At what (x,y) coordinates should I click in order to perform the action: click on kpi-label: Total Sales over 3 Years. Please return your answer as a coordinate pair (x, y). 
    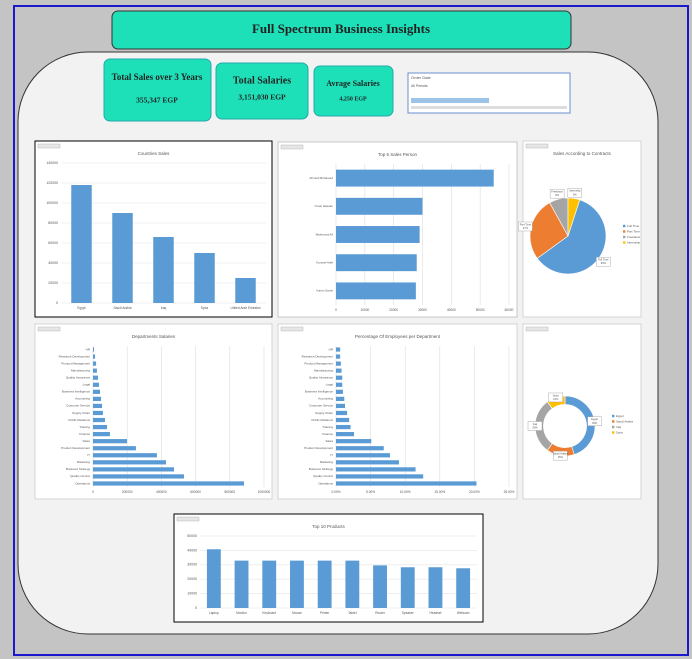
    Looking at the image, I should click on (157, 77).